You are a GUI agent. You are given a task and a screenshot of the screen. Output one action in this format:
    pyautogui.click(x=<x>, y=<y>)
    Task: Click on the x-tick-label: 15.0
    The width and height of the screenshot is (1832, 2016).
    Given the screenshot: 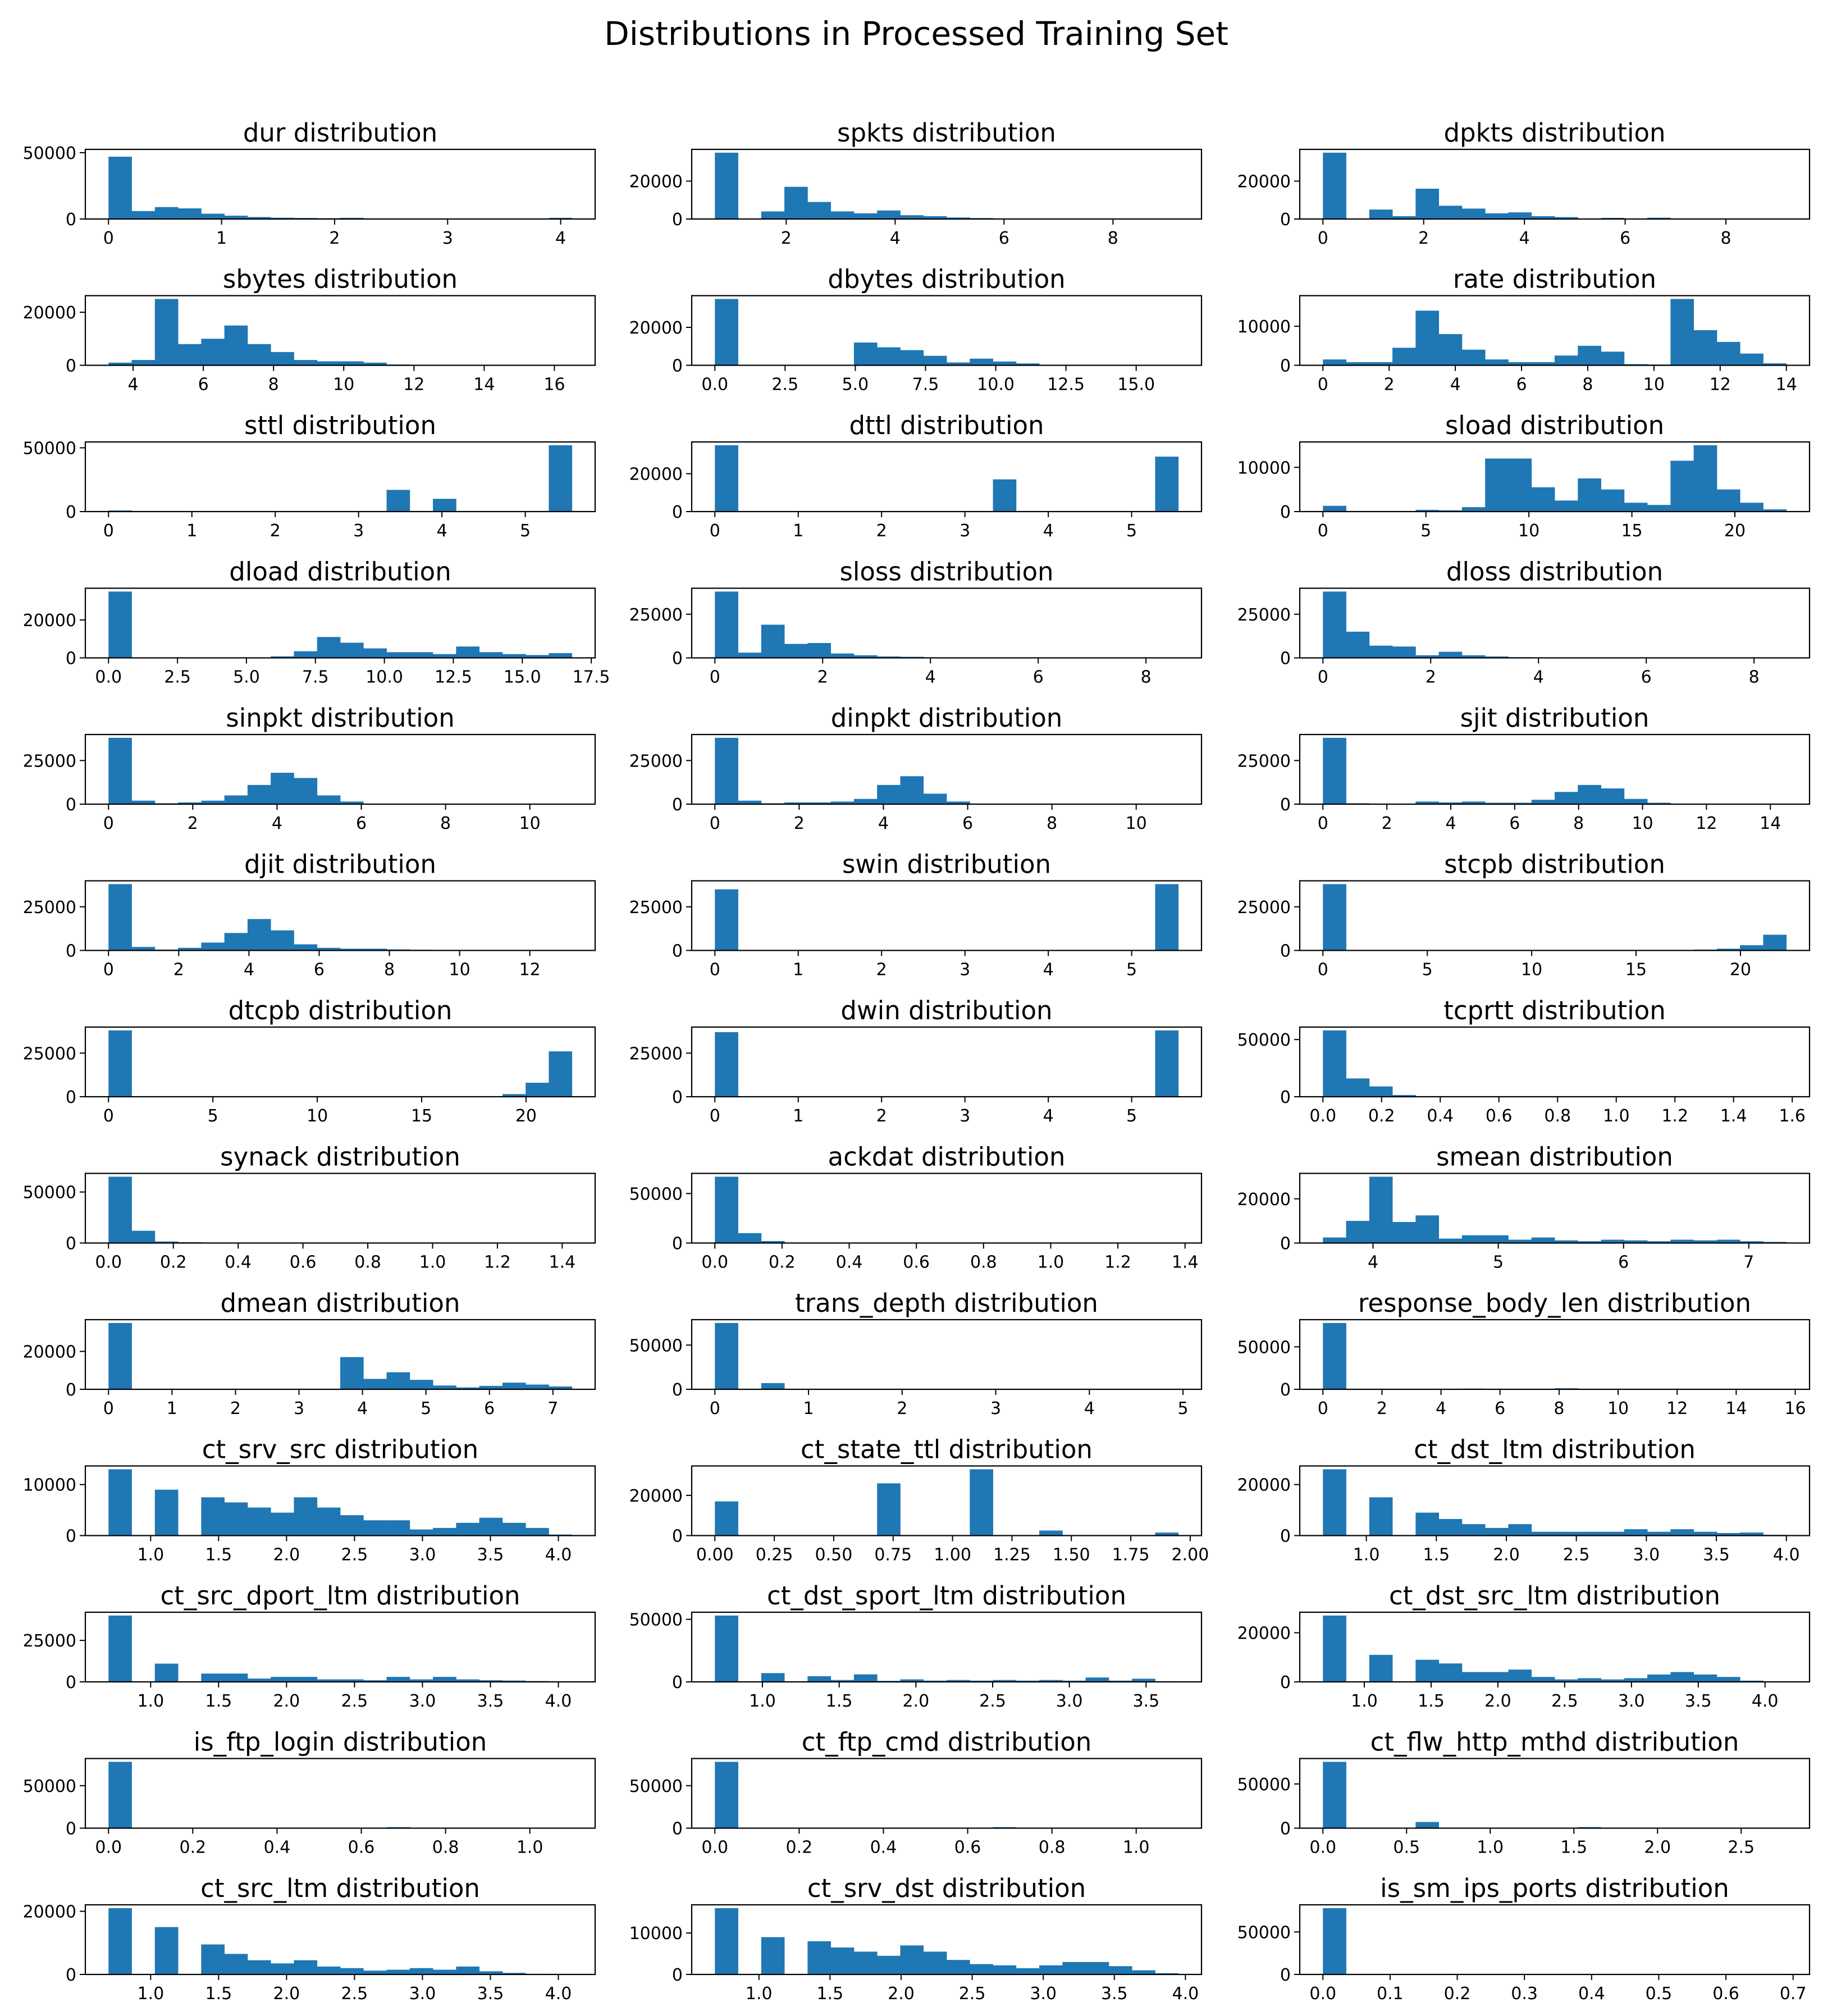 What is the action you would take?
    pyautogui.click(x=522, y=677)
    